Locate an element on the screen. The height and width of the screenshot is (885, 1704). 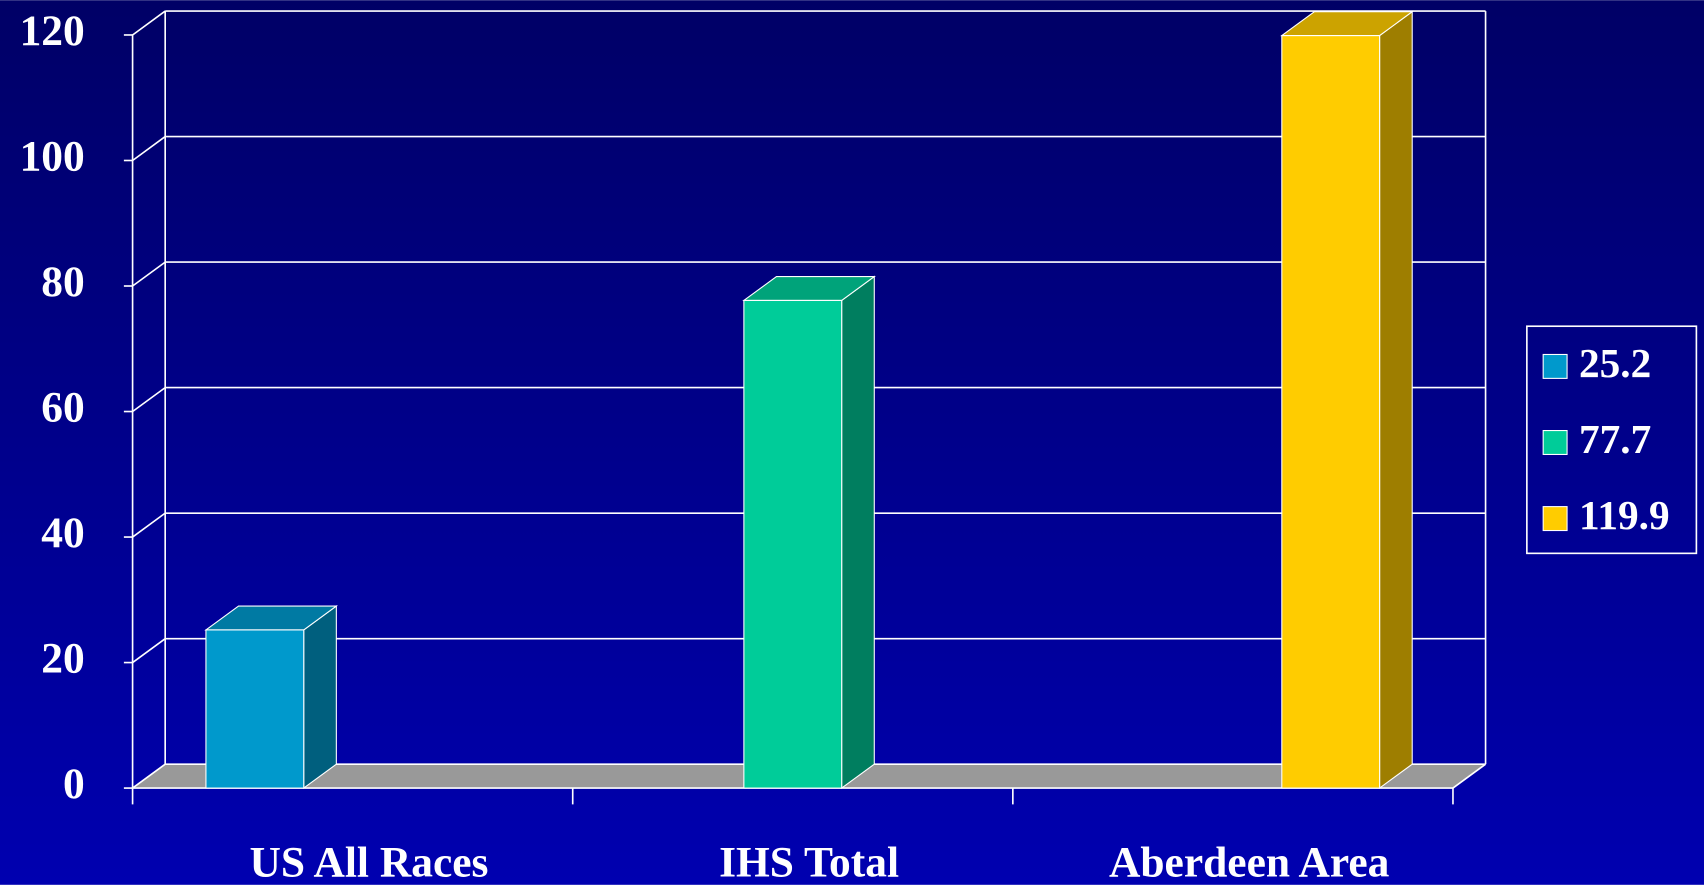
legend-label: 25.2 is located at coordinates (1615, 363).